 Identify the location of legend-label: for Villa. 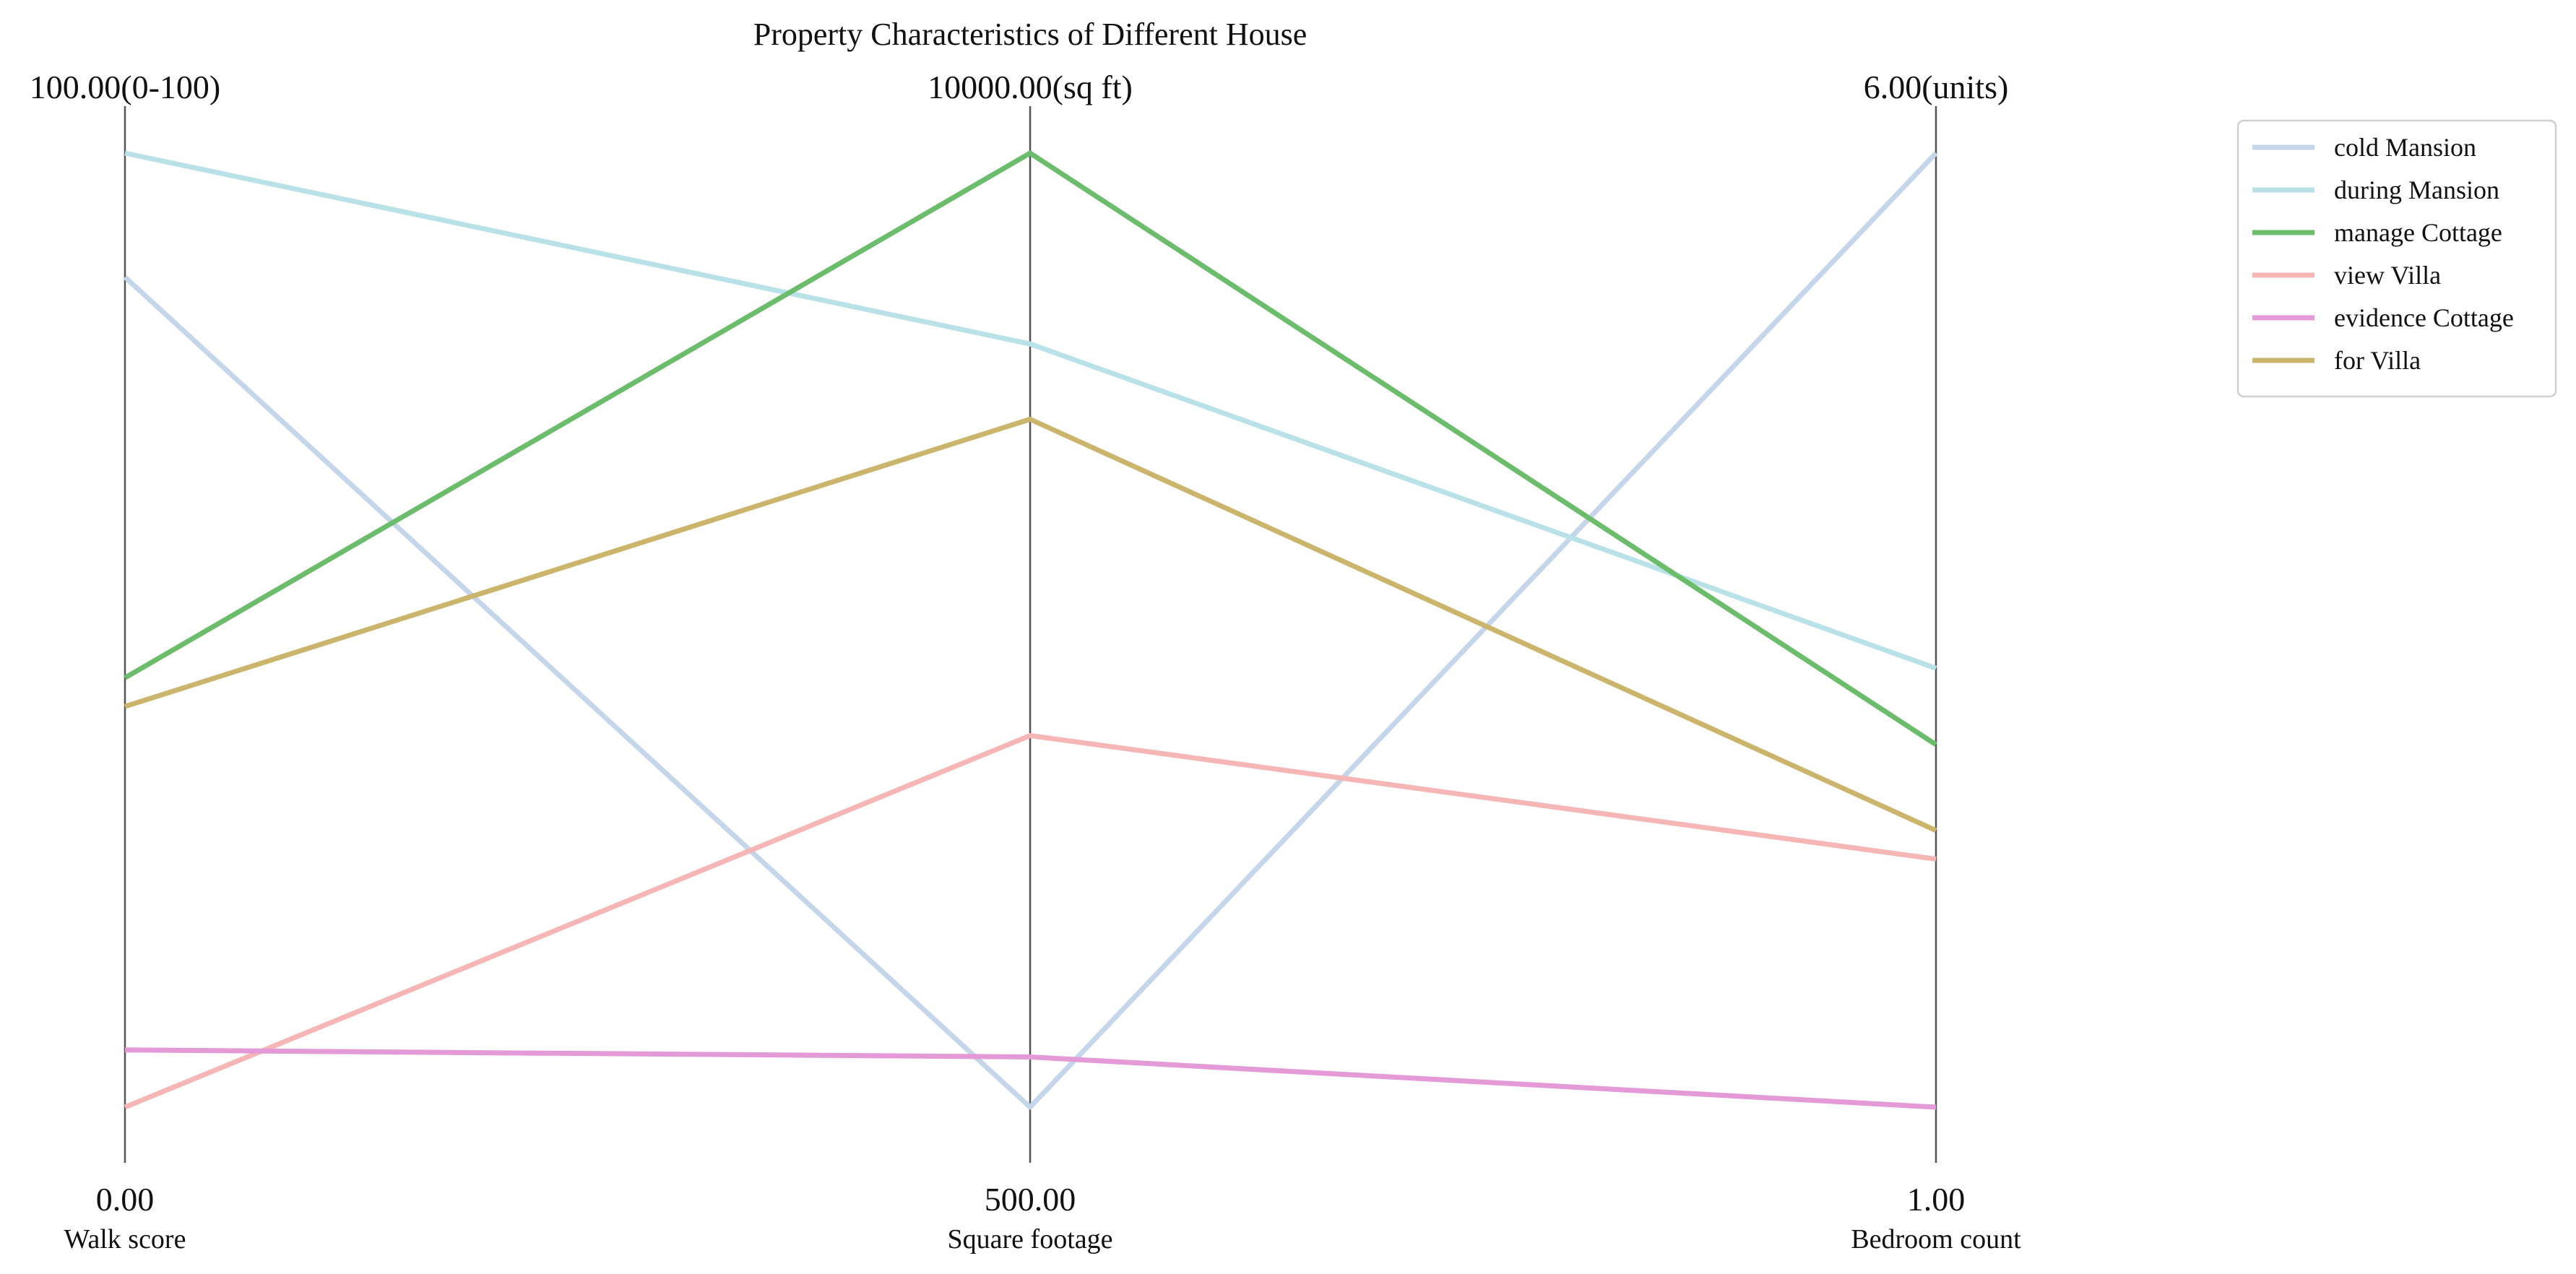
(2377, 360).